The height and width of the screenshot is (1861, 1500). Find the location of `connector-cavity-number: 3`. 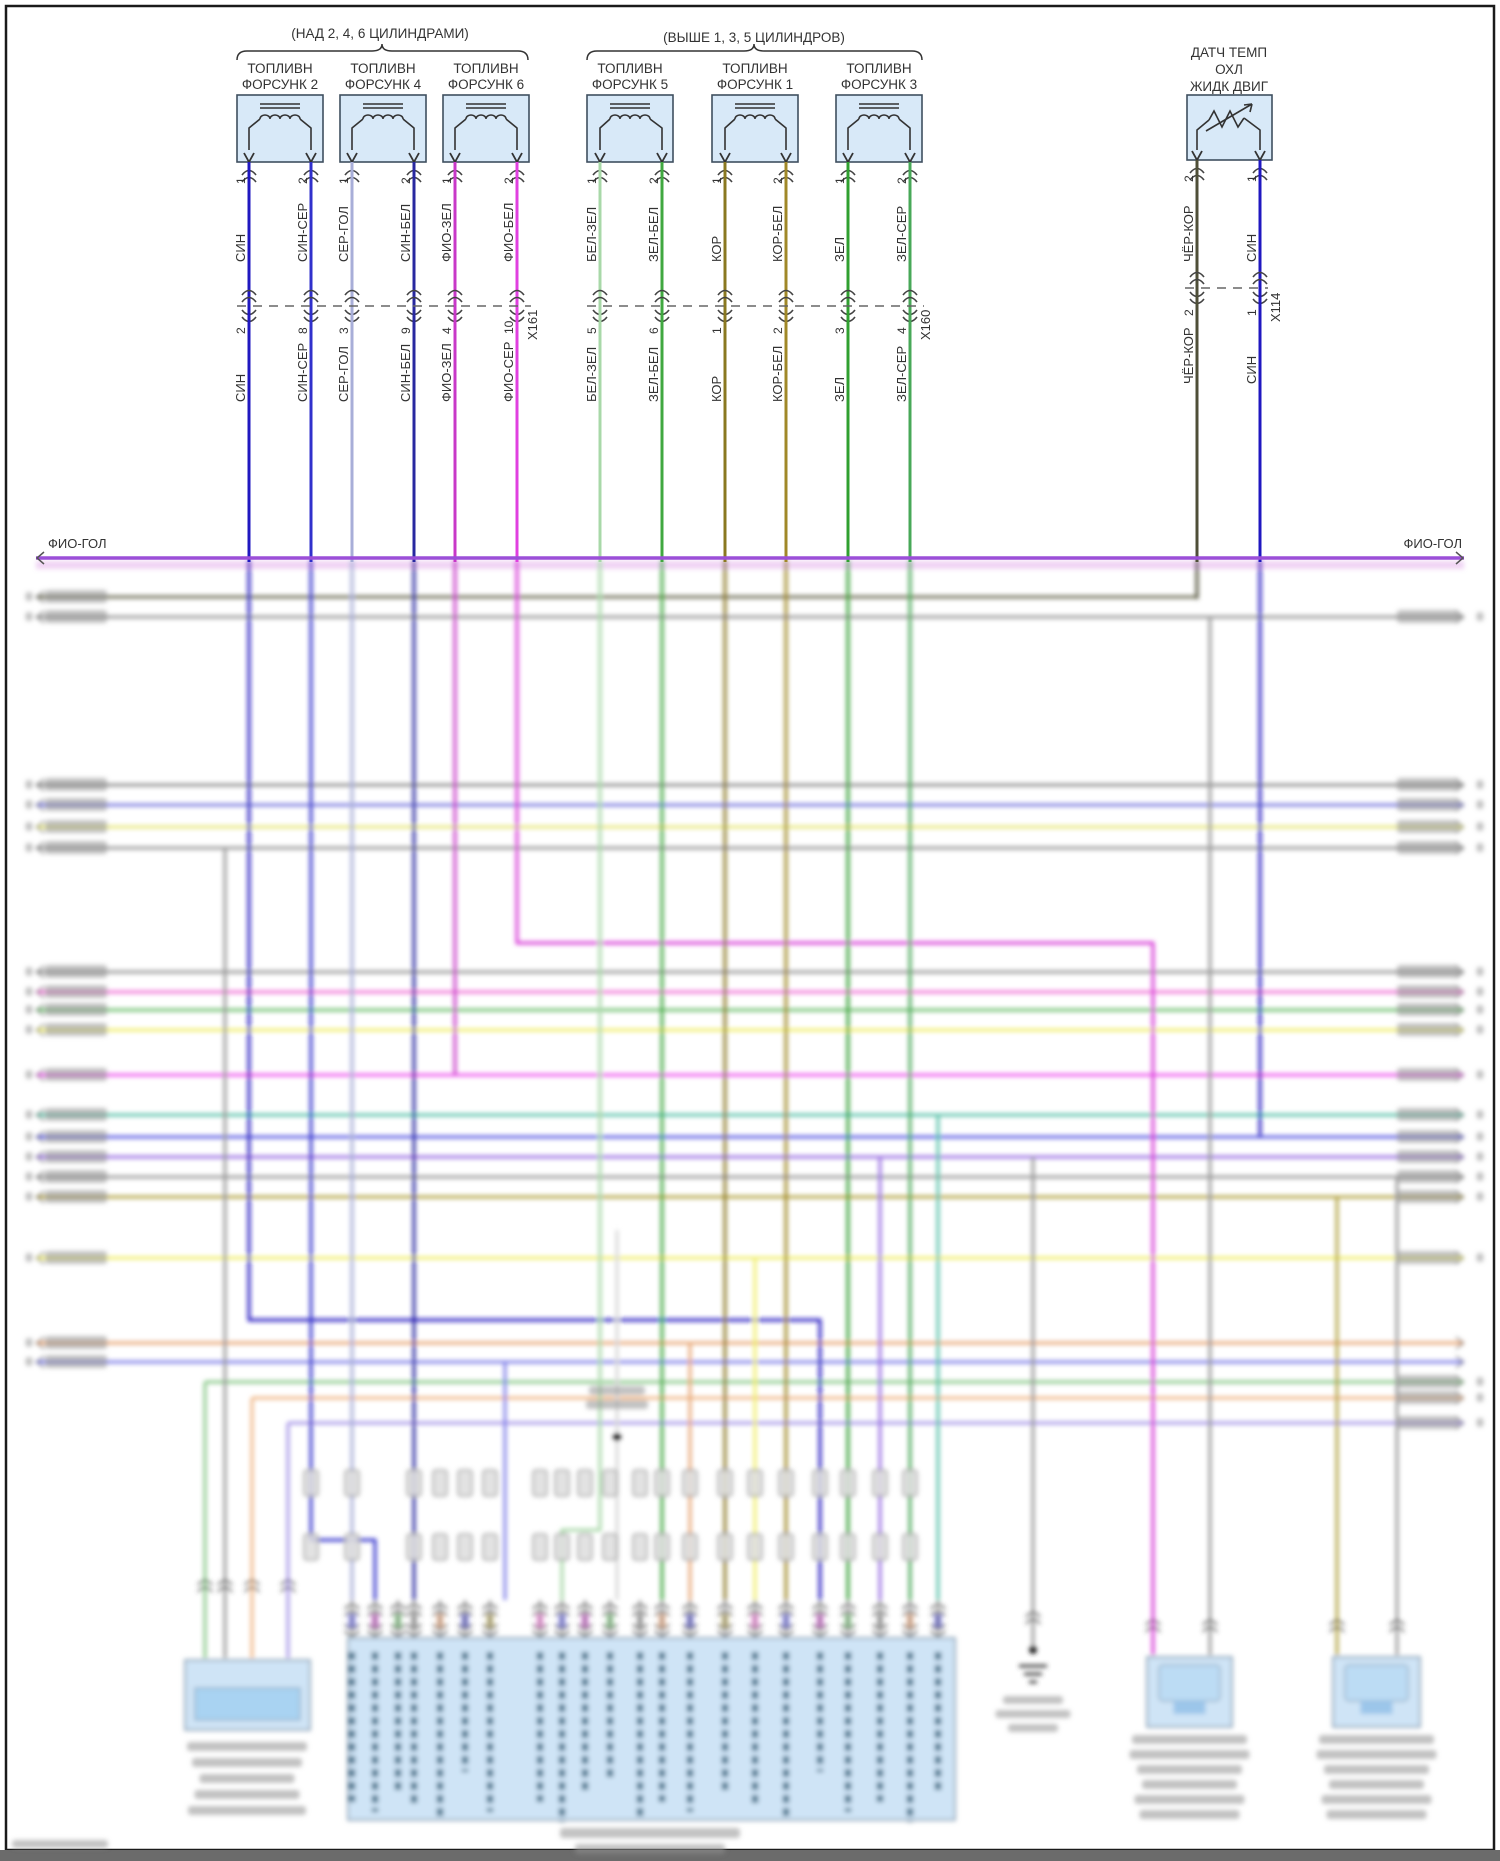

connector-cavity-number: 3 is located at coordinates (840, 330).